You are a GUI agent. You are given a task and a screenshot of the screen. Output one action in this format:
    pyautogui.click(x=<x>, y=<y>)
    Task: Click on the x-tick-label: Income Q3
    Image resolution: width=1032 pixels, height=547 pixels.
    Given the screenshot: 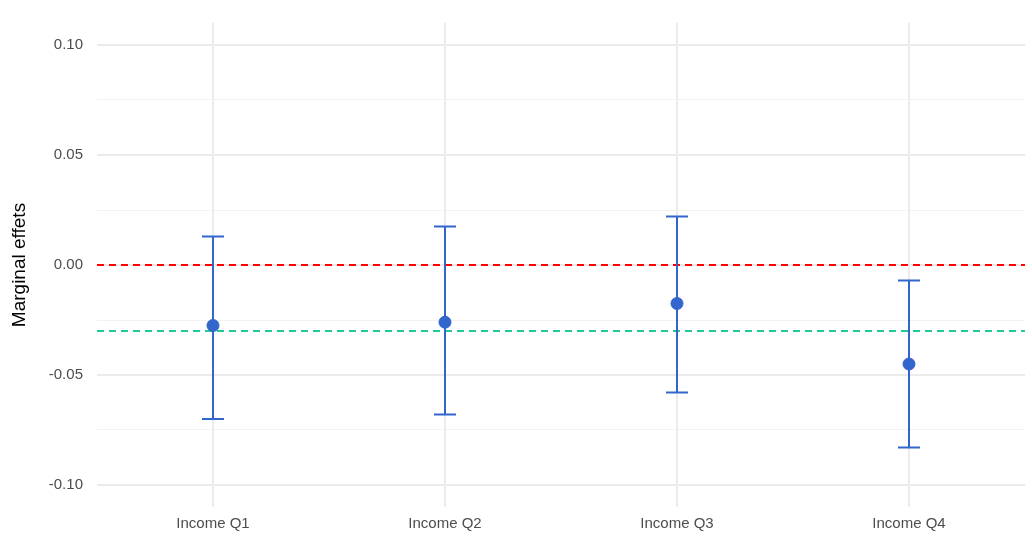 What is the action you would take?
    pyautogui.click(x=677, y=523)
    